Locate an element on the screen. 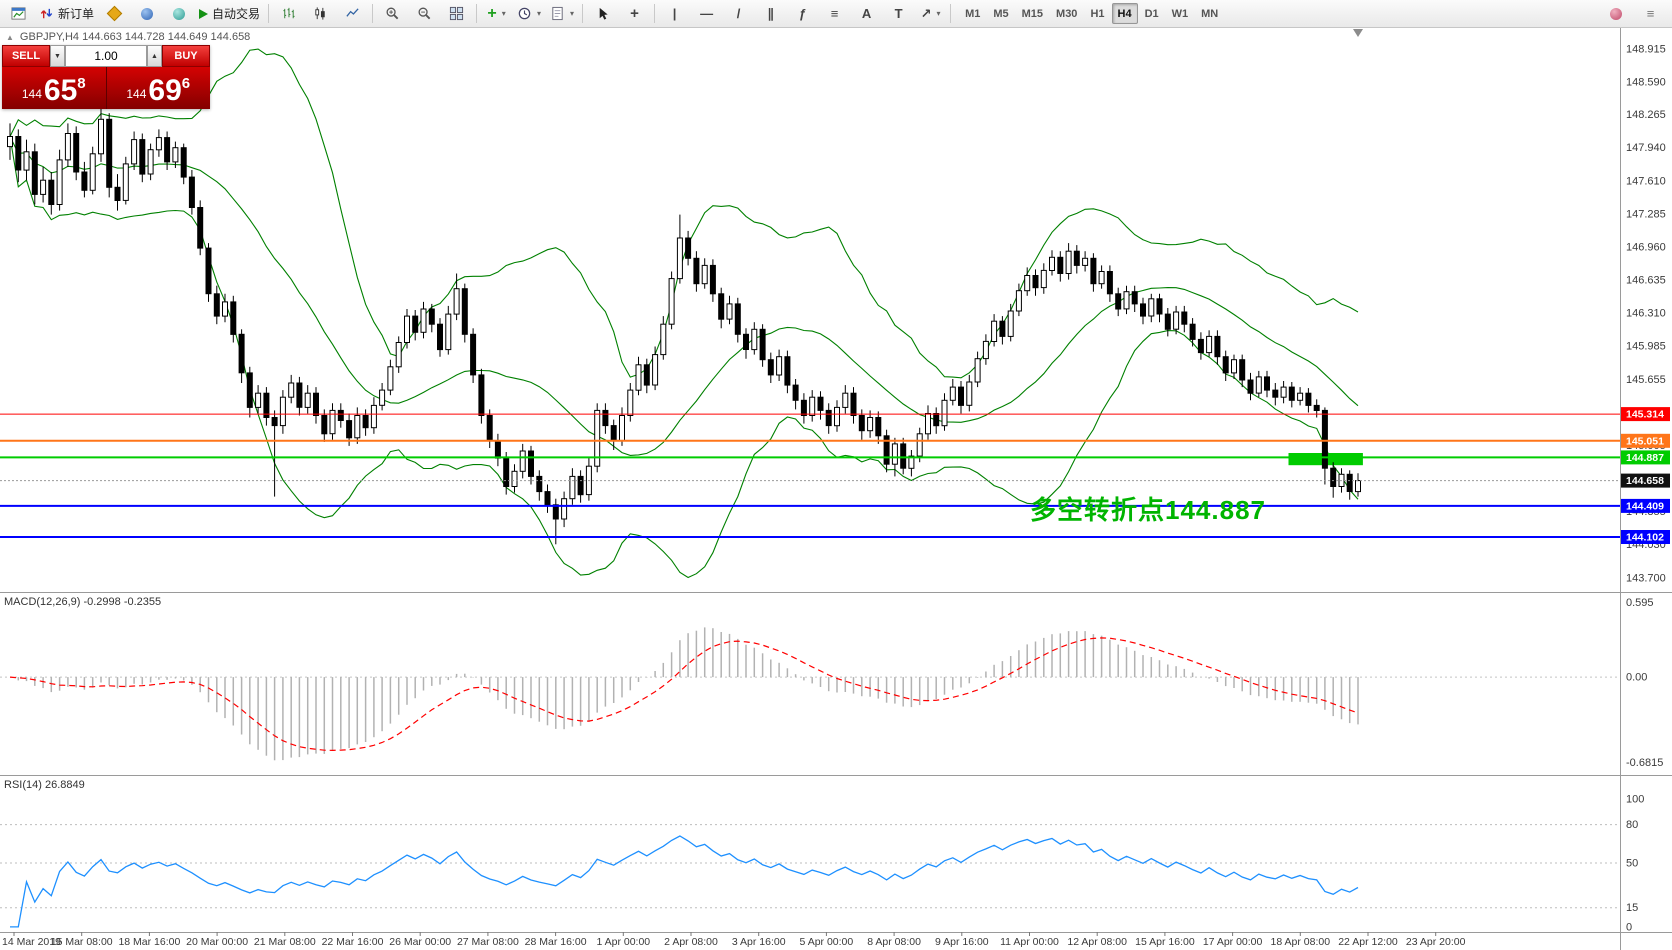 This screenshot has width=1672, height=950. text-tool: A is located at coordinates (866, 13).